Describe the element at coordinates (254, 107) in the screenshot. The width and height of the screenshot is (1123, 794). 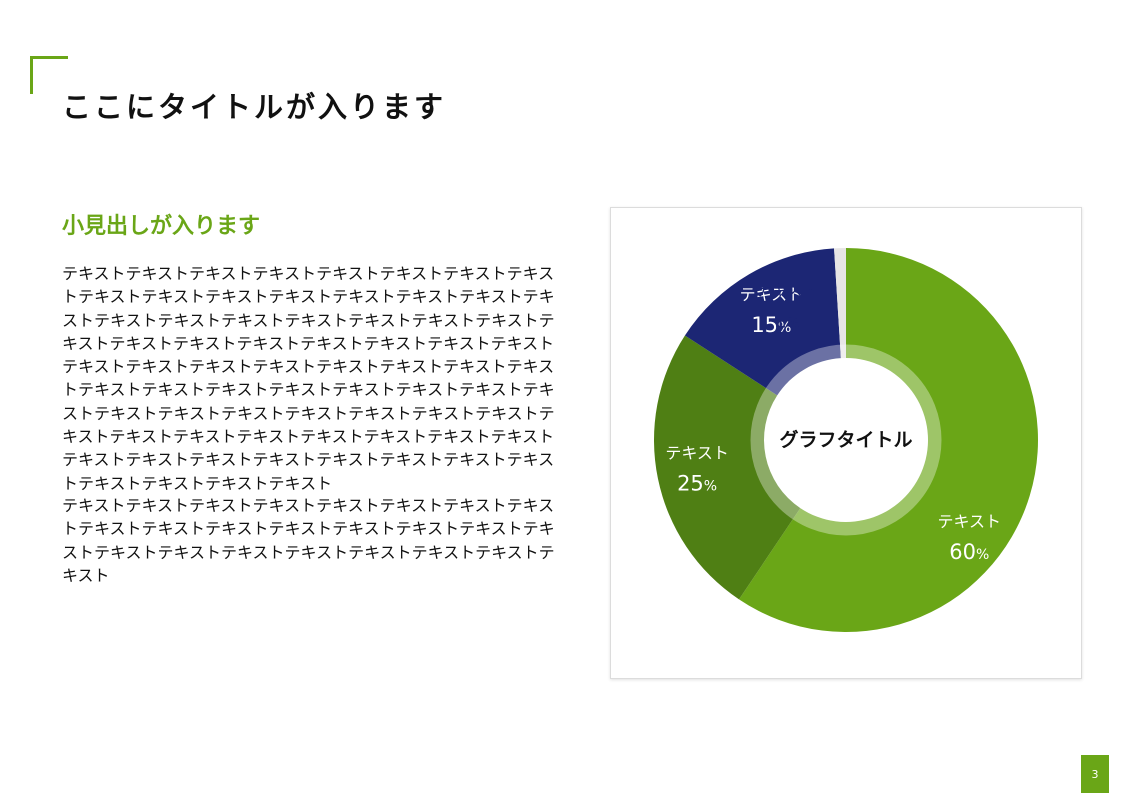
I see `page-title: ここにタイトルが入ります` at that location.